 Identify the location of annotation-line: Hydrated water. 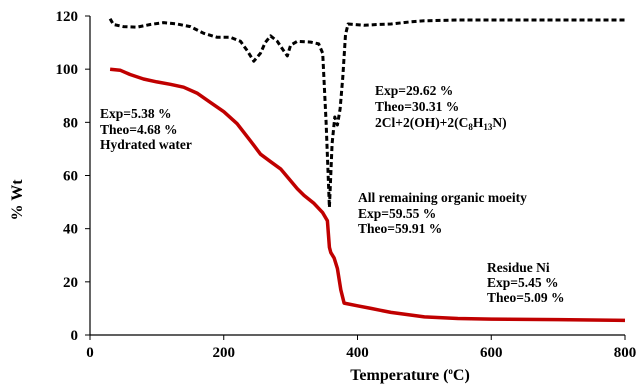
(146, 144).